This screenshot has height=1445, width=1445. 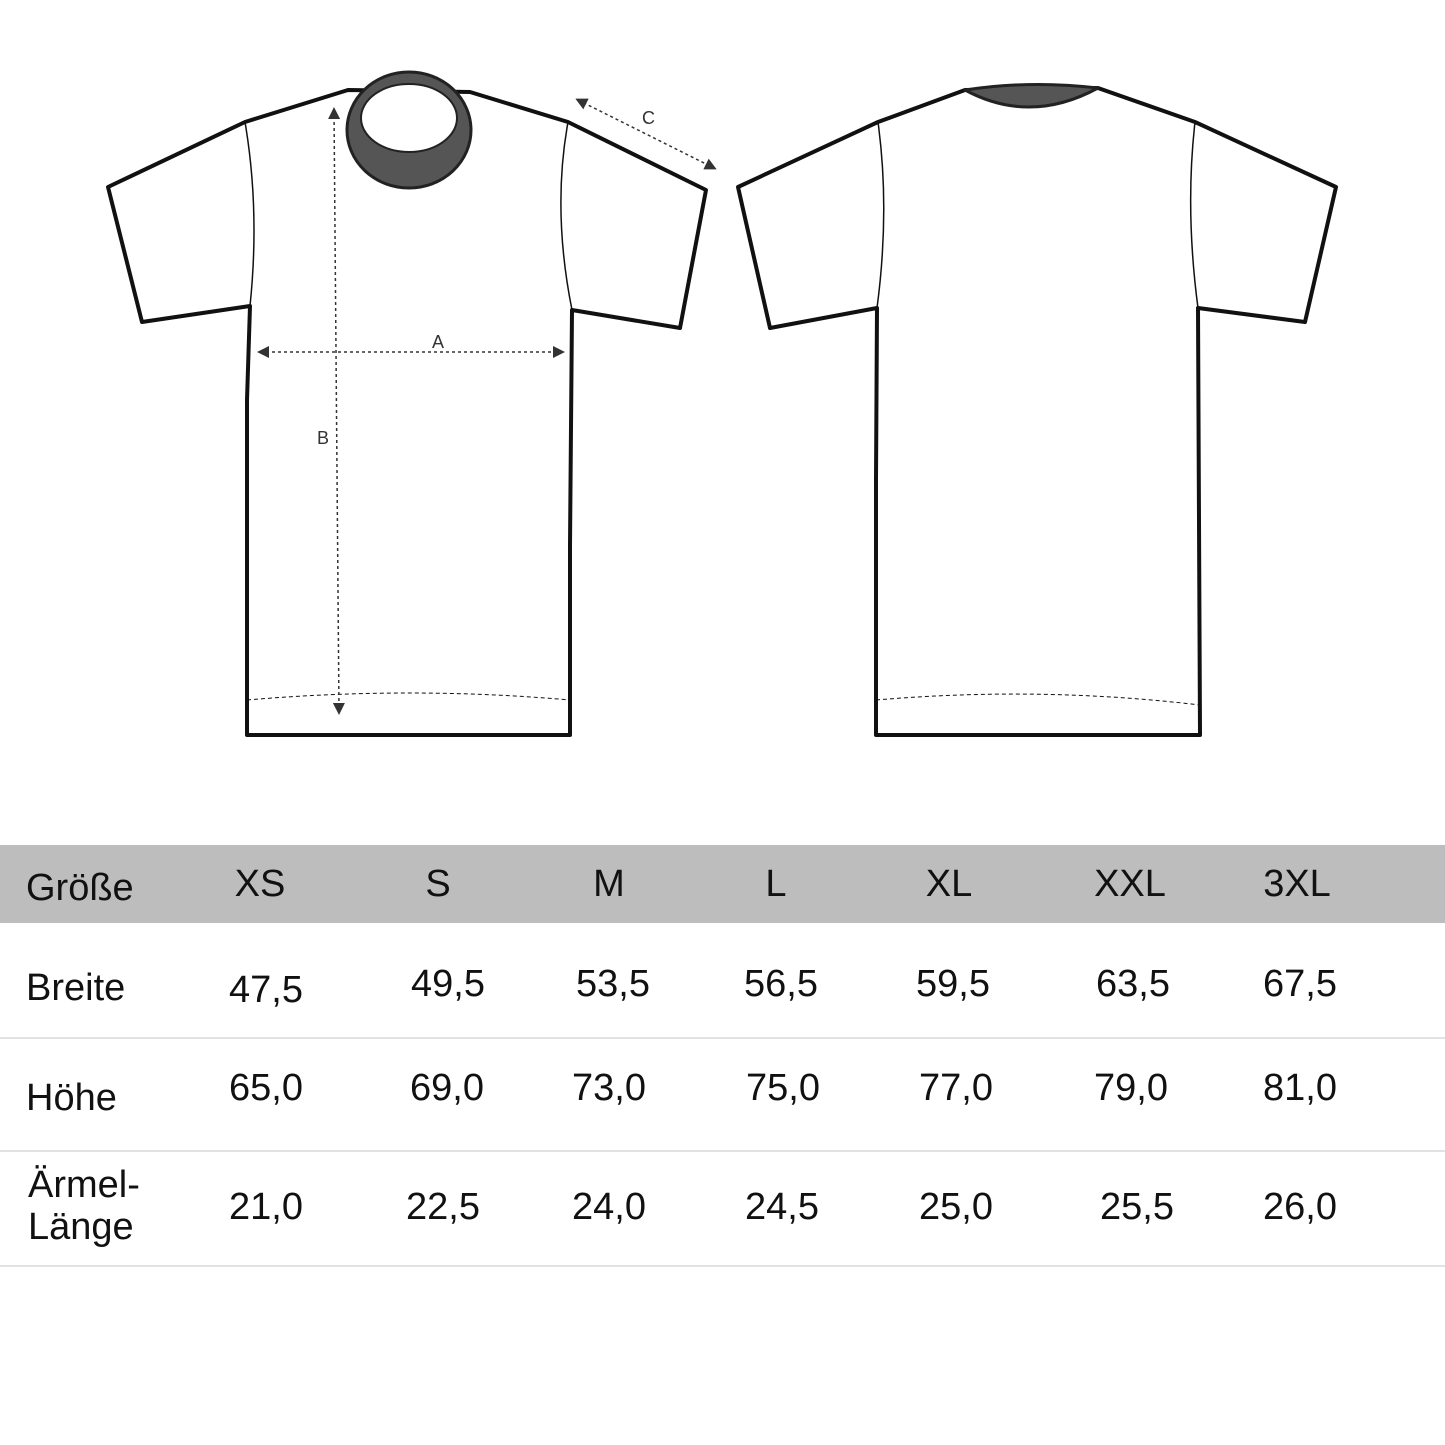 I want to click on cell: 49,5, so click(x=448, y=984).